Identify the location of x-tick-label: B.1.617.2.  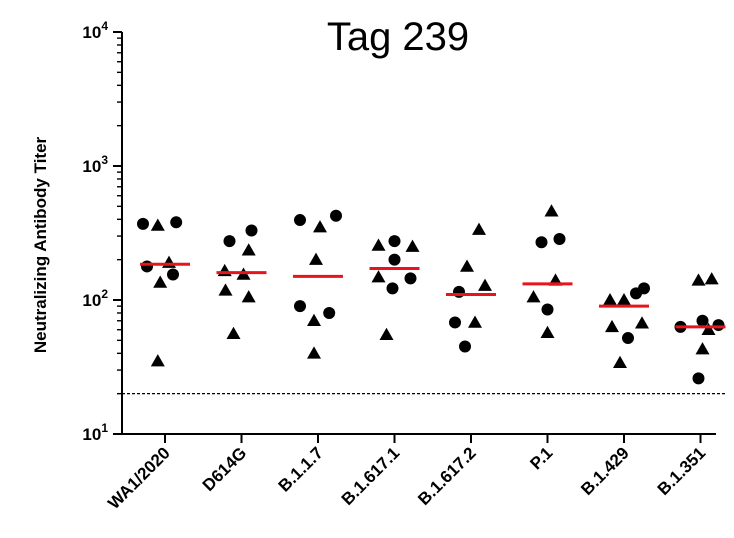
(447, 476).